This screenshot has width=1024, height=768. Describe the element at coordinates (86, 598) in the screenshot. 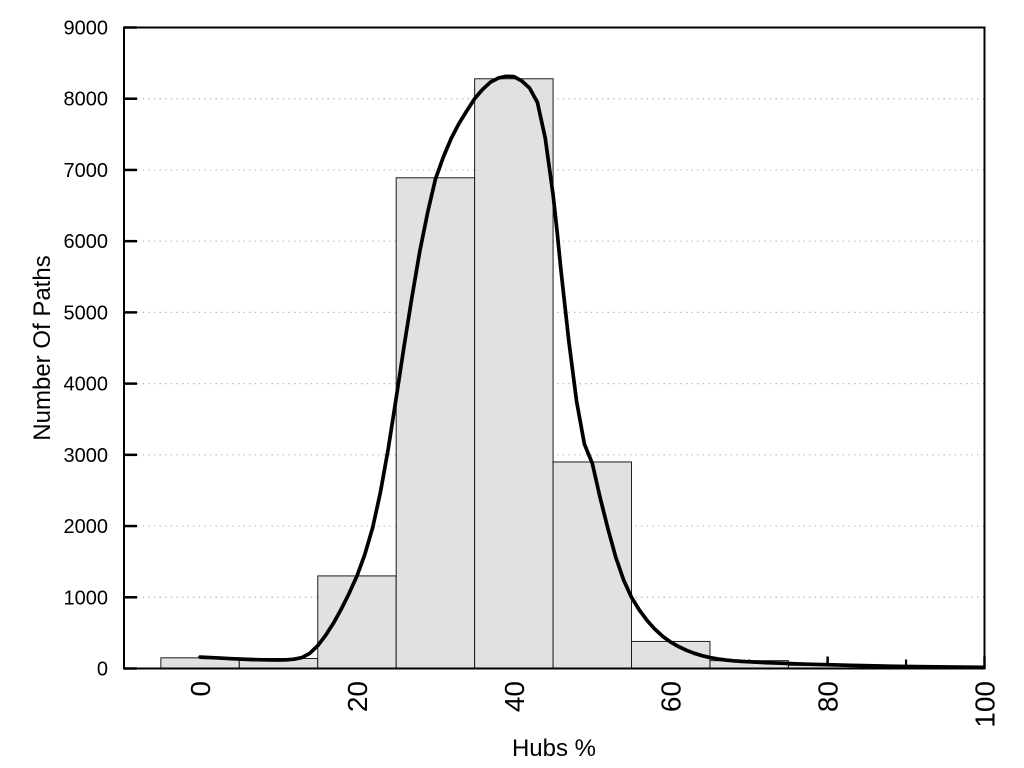

I see `y-tick-label: 1000` at that location.